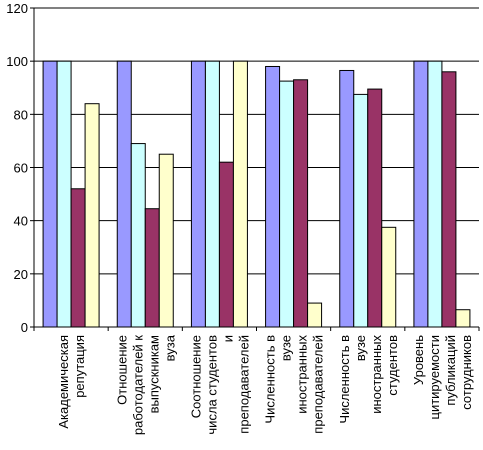 The width and height of the screenshot is (483, 450). Describe the element at coordinates (24, 327) in the screenshot. I see `y-tick-label: 0` at that location.